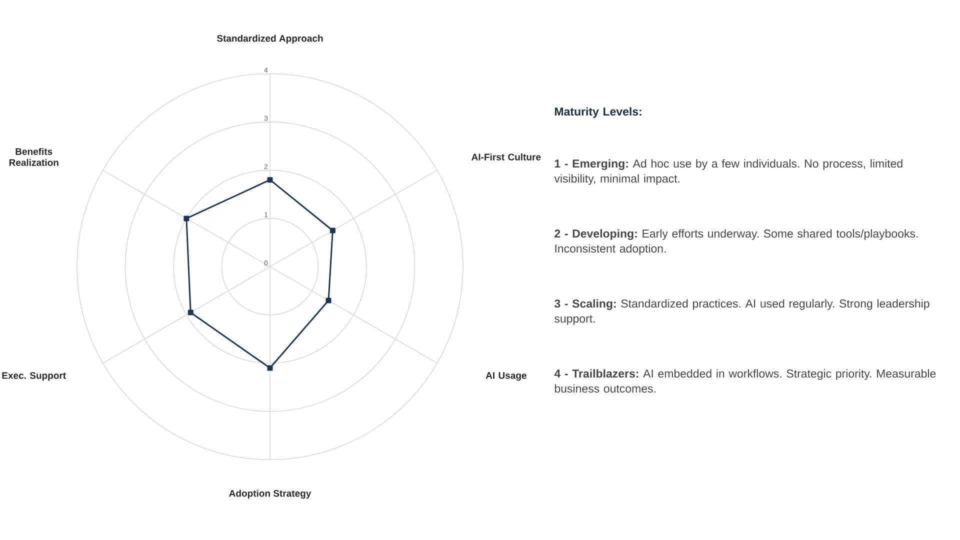 The image size is (960, 540). What do you see at coordinates (745, 381) in the screenshot?
I see `text: 4 - Trailblazers: AI embedded in workflows. Strategic priority. Measurable business outcomes.` at bounding box center [745, 381].